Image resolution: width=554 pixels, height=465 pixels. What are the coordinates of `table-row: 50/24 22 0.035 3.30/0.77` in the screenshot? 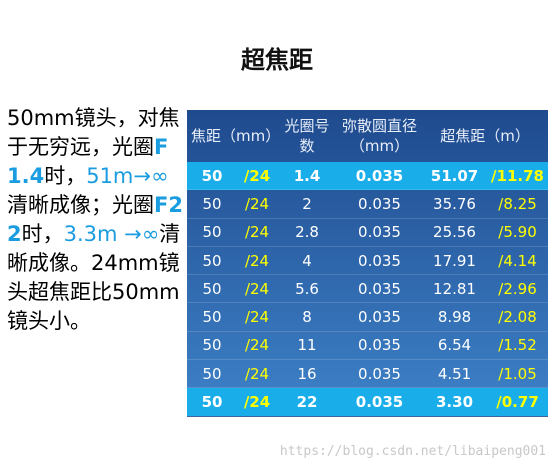 It's located at (368, 402).